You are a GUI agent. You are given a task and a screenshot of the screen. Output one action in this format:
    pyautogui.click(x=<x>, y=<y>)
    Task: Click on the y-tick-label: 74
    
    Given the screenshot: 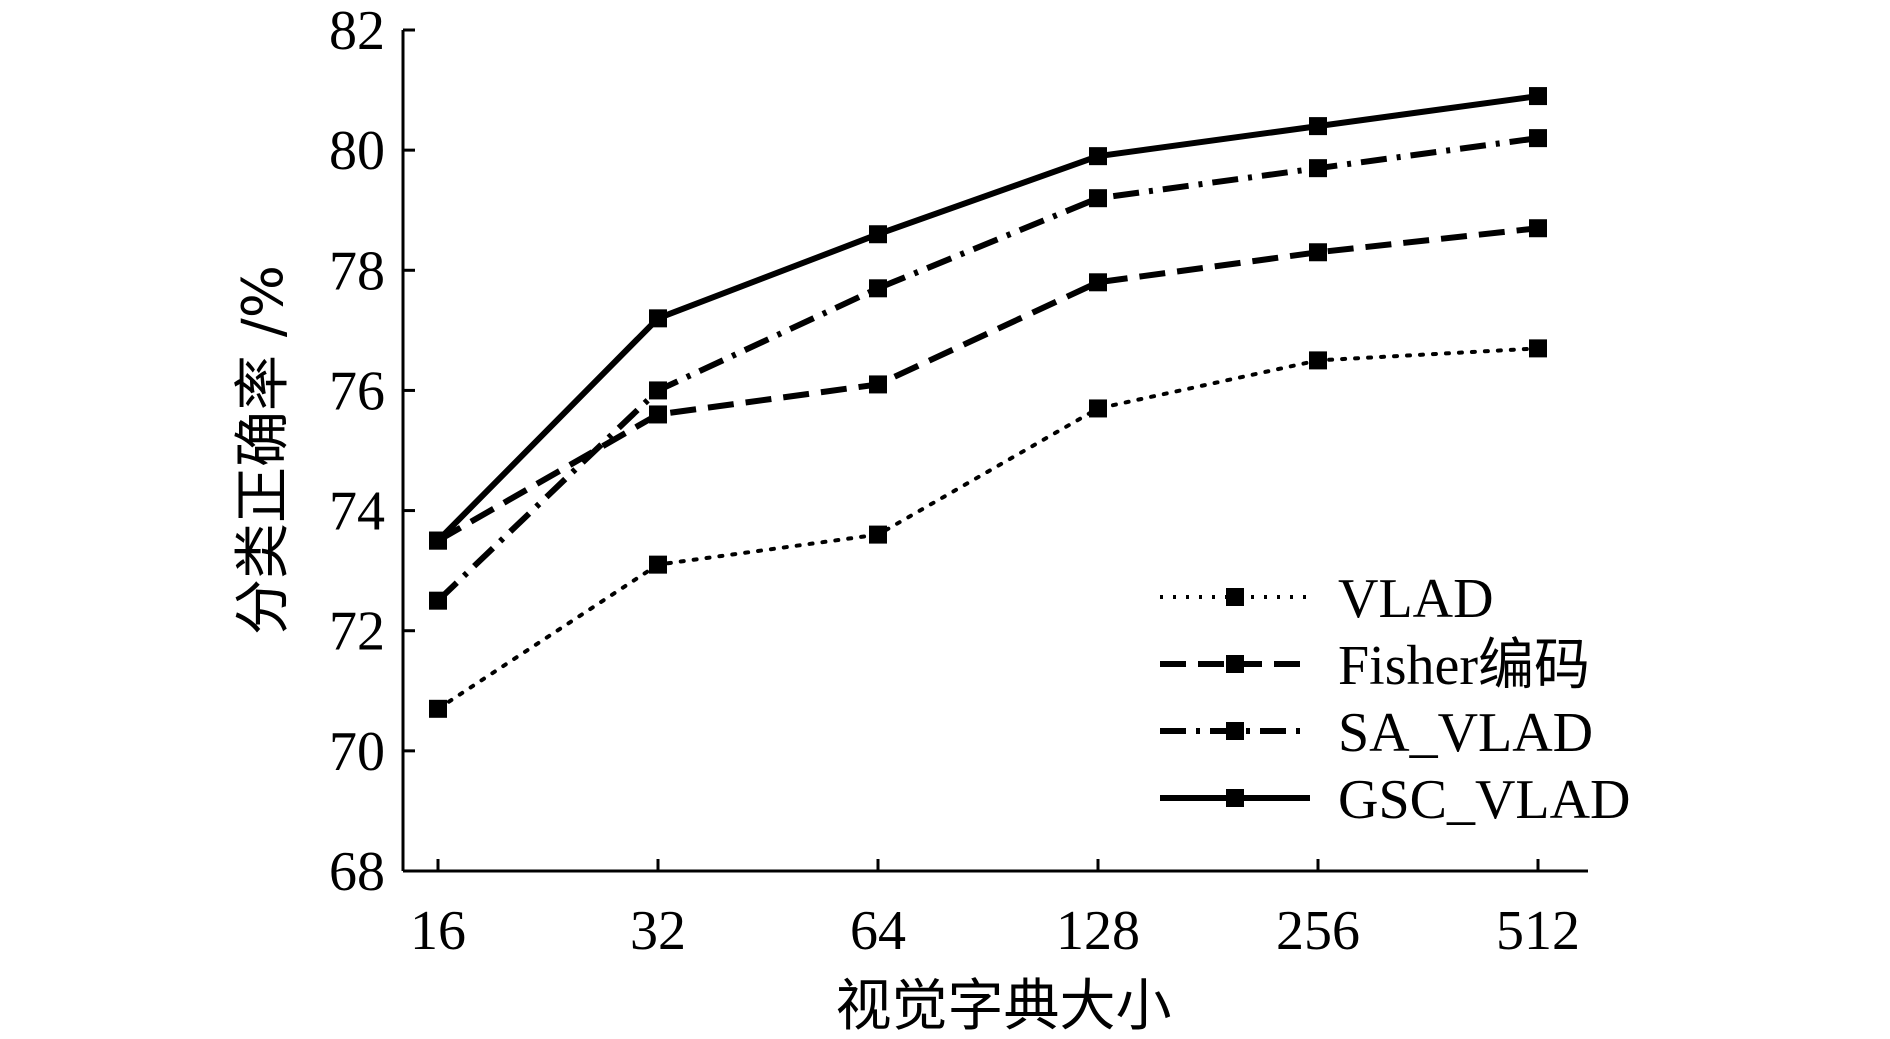 What is the action you would take?
    pyautogui.click(x=357, y=512)
    